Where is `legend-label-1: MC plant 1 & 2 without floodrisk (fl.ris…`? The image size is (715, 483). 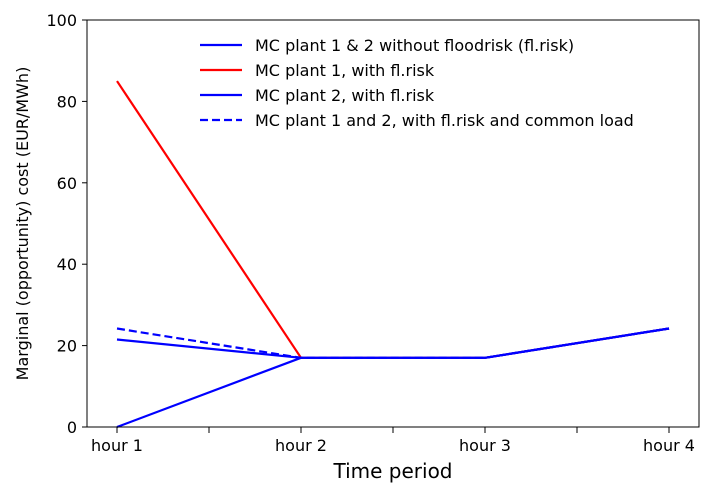 legend-label-1: MC plant 1 & 2 without floodrisk (fl.ris… is located at coordinates (414, 45).